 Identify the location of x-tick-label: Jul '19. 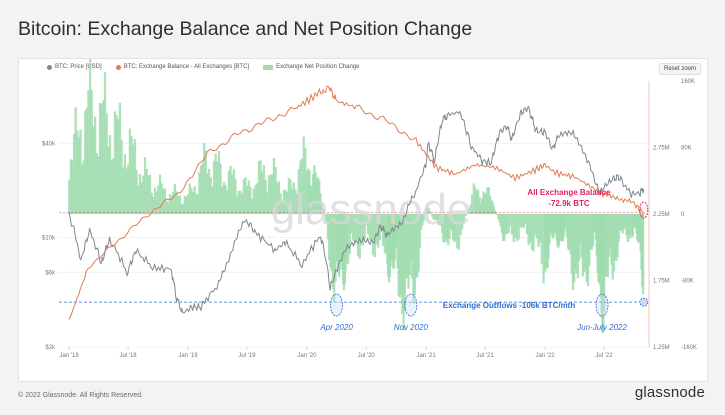
(247, 356).